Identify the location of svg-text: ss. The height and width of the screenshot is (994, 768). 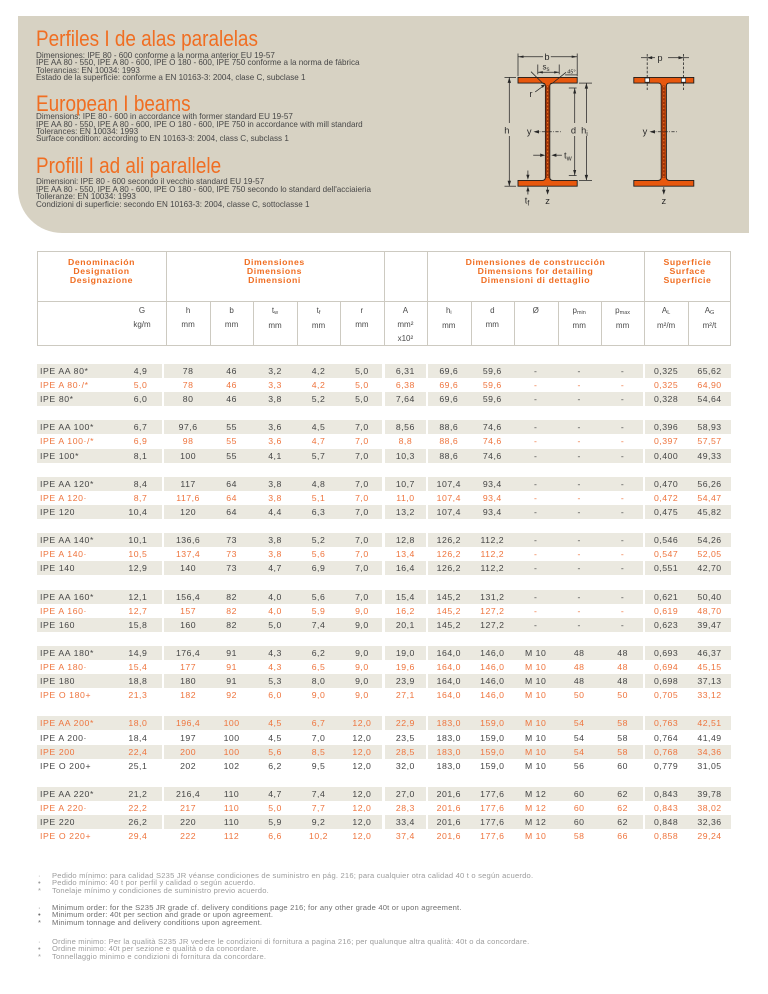
(546, 67).